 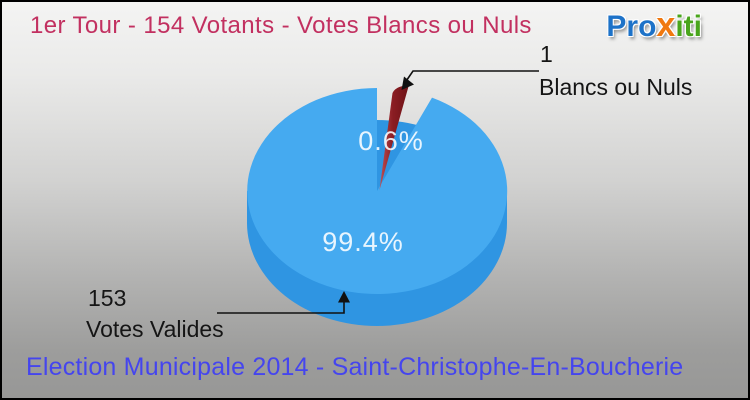 I want to click on logo-x-icon: x, so click(x=666, y=25).